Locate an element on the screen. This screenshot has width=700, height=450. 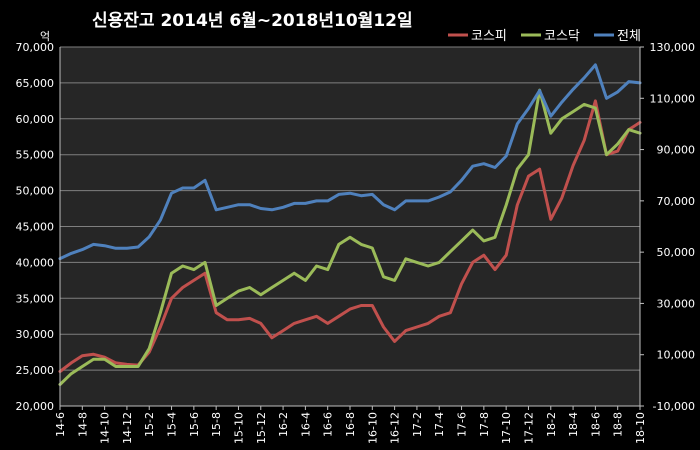
y-right-tick-label: 130,000 is located at coordinates (673, 47).